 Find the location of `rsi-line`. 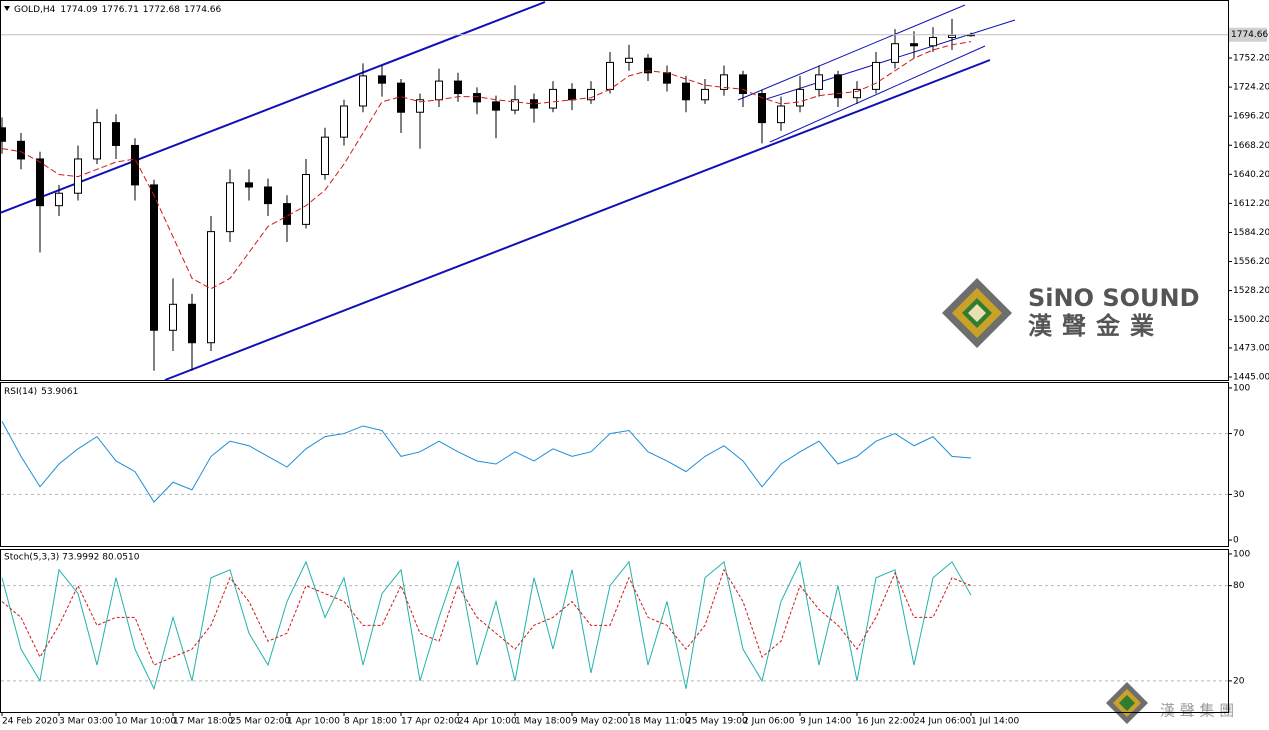

rsi-line is located at coordinates (486, 462).